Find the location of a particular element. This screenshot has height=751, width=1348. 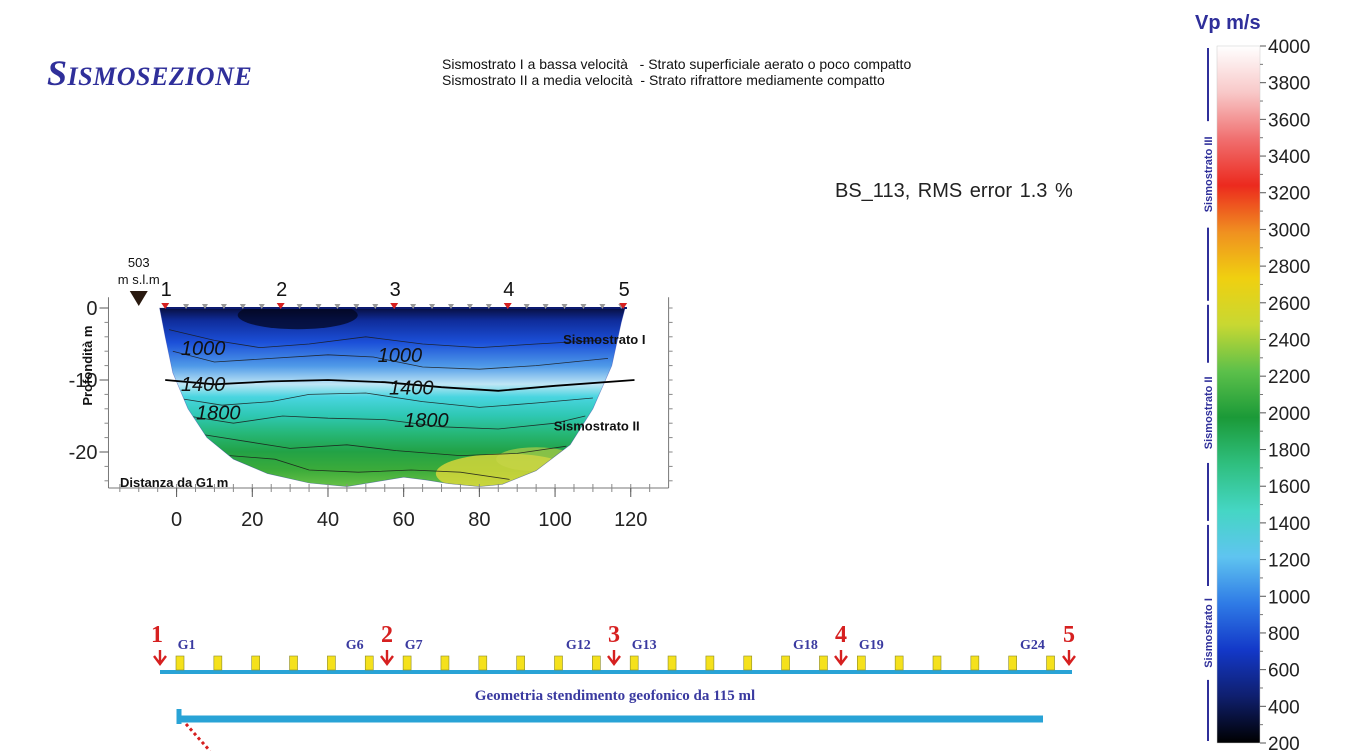

contour-label: 1800 is located at coordinates (426, 421).